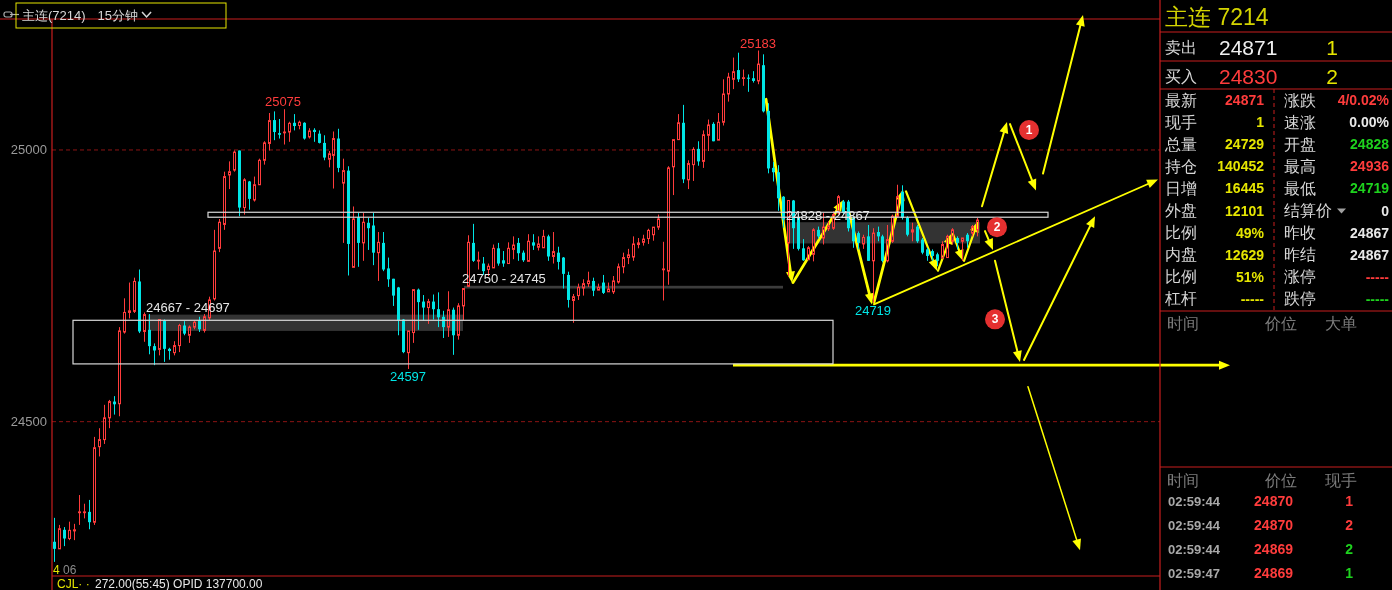  Describe the element at coordinates (1300, 122) in the screenshot. I see `text: 速涨` at that location.